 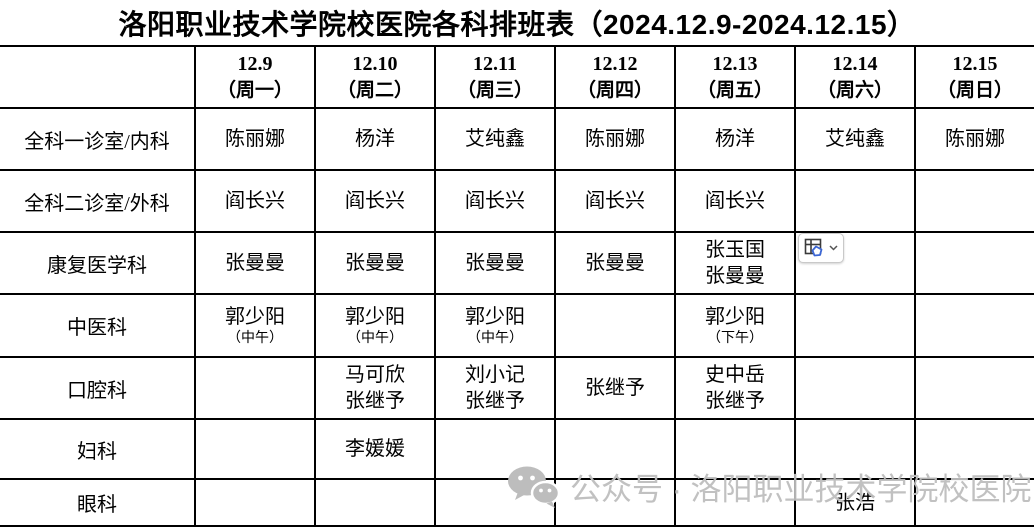 I want to click on table-row: 口腔科 马可欣 张继予 刘小记 张继予 张继予 史中岳 张继予, so click(x=517, y=388).